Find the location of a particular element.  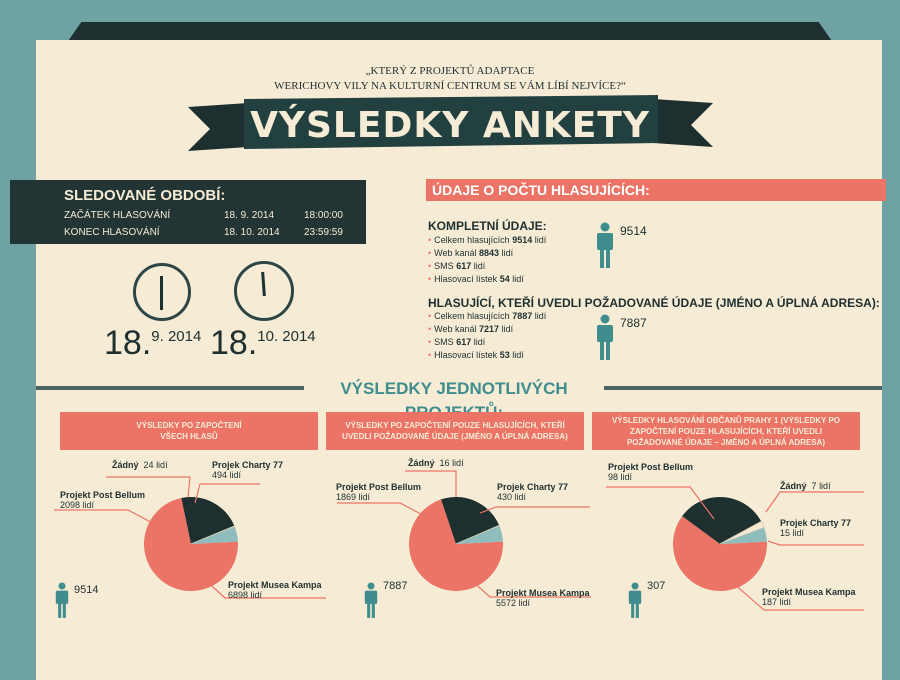

column-total: 9514 is located at coordinates (86, 590).